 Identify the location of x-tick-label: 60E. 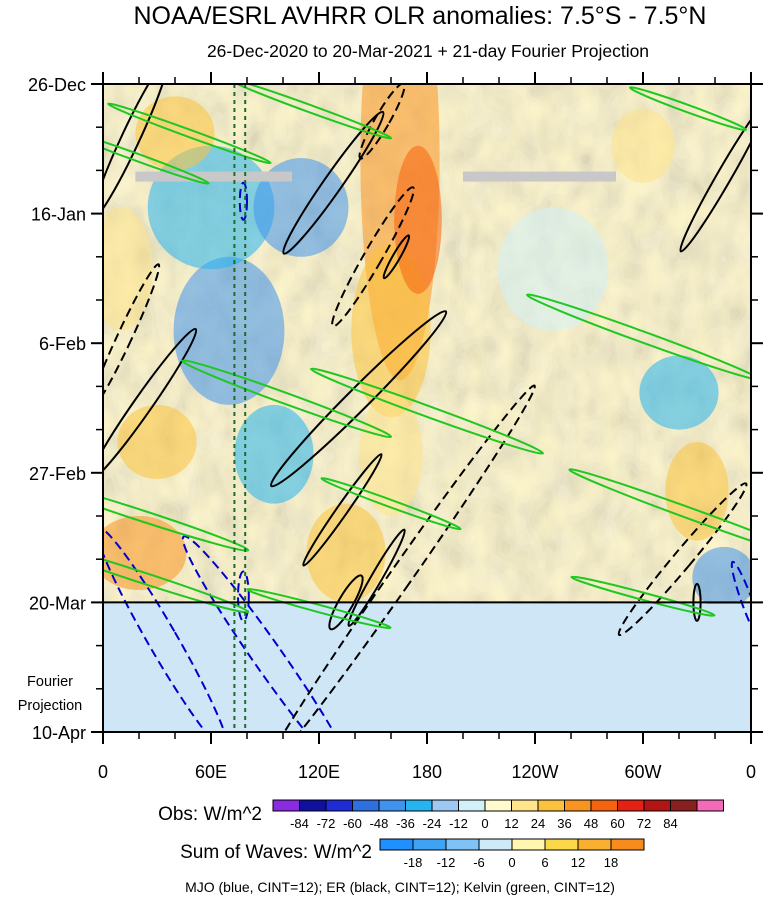
(211, 772).